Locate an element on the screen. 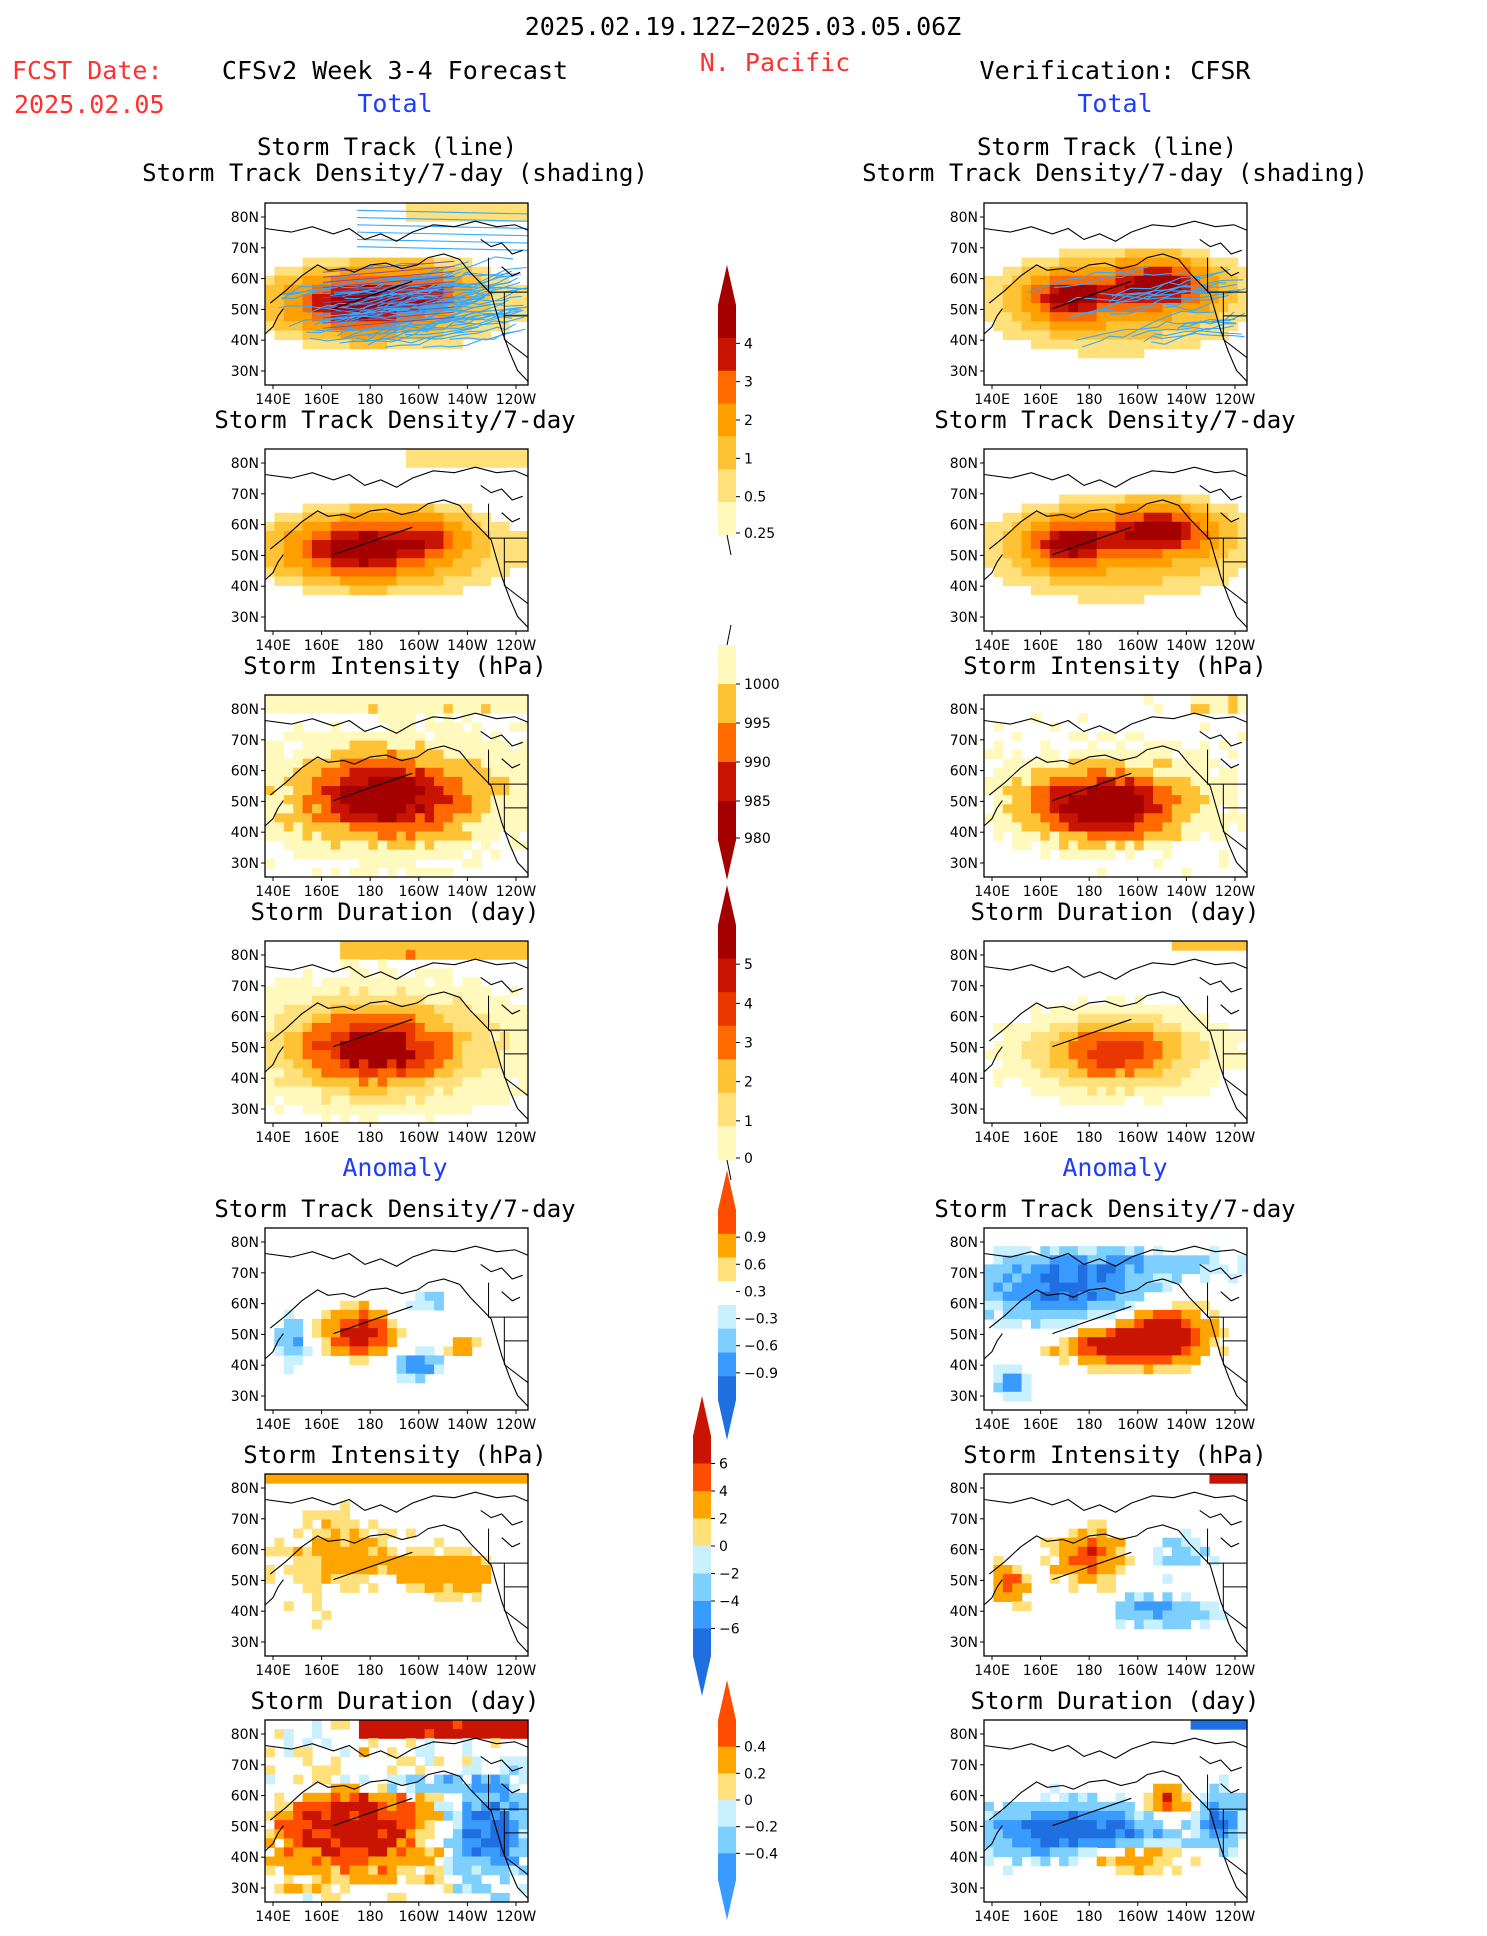  lon-tick-label: 180 is located at coordinates (1089, 1917).